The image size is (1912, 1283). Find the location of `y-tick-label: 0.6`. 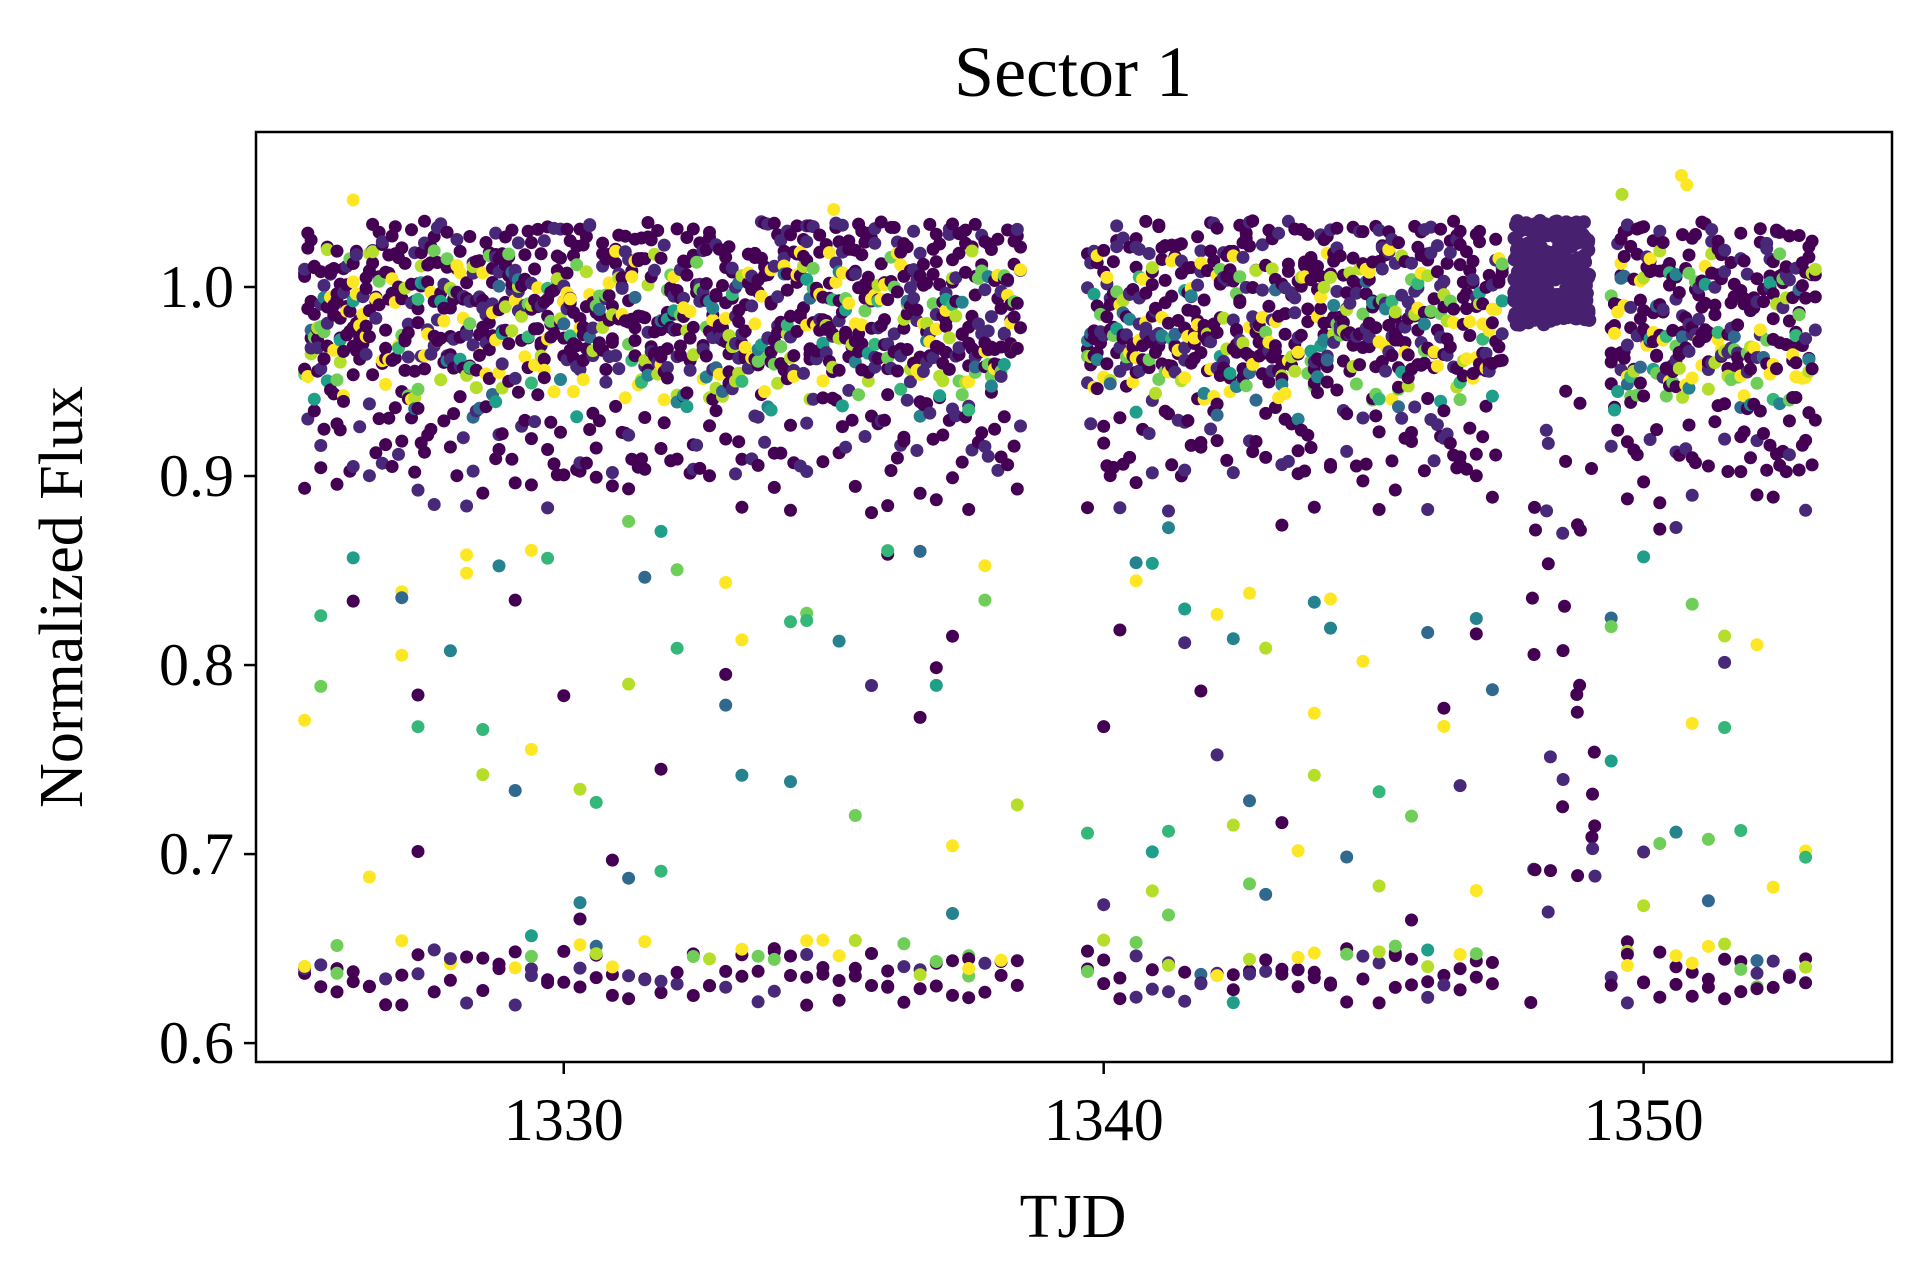

y-tick-label: 0.6 is located at coordinates (196, 1043).